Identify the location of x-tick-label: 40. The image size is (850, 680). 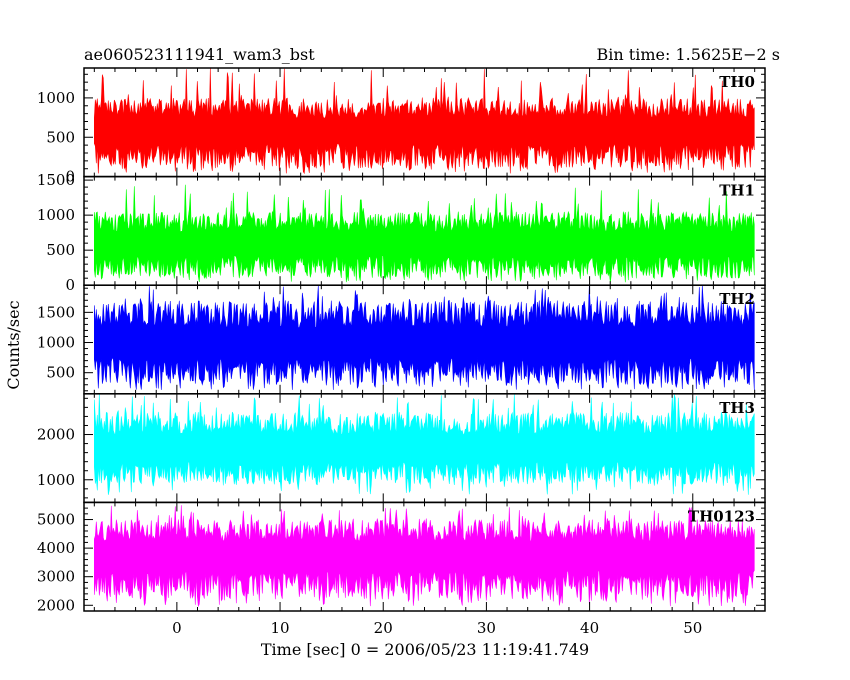
(589, 628).